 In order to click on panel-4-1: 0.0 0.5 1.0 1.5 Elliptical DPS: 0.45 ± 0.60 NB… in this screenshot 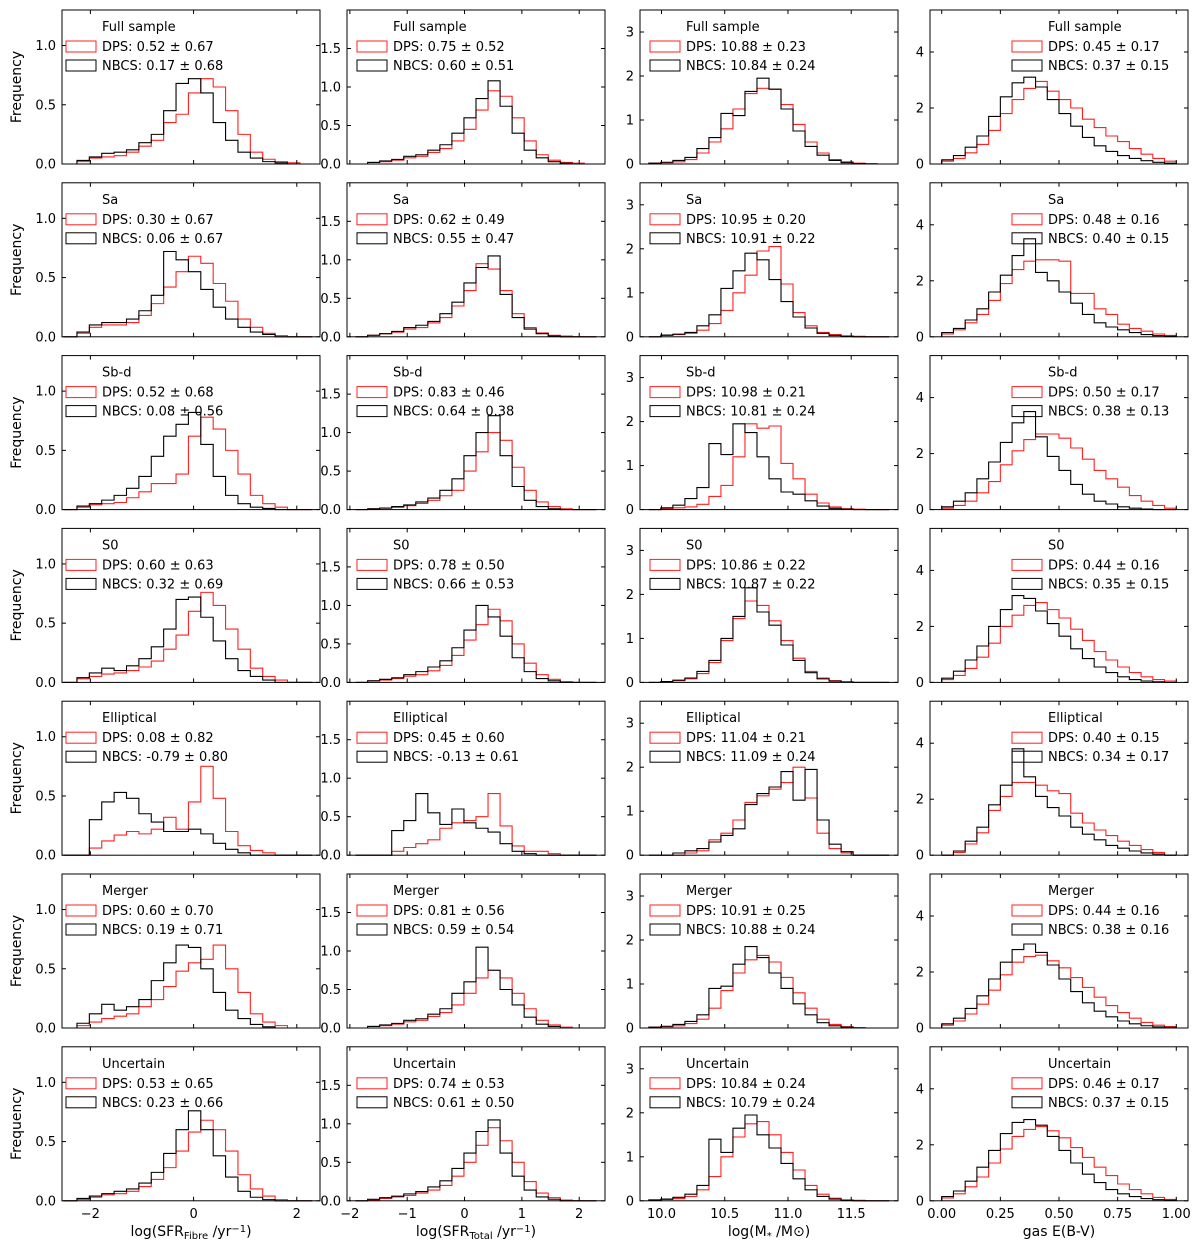, I will do `click(463, 782)`.